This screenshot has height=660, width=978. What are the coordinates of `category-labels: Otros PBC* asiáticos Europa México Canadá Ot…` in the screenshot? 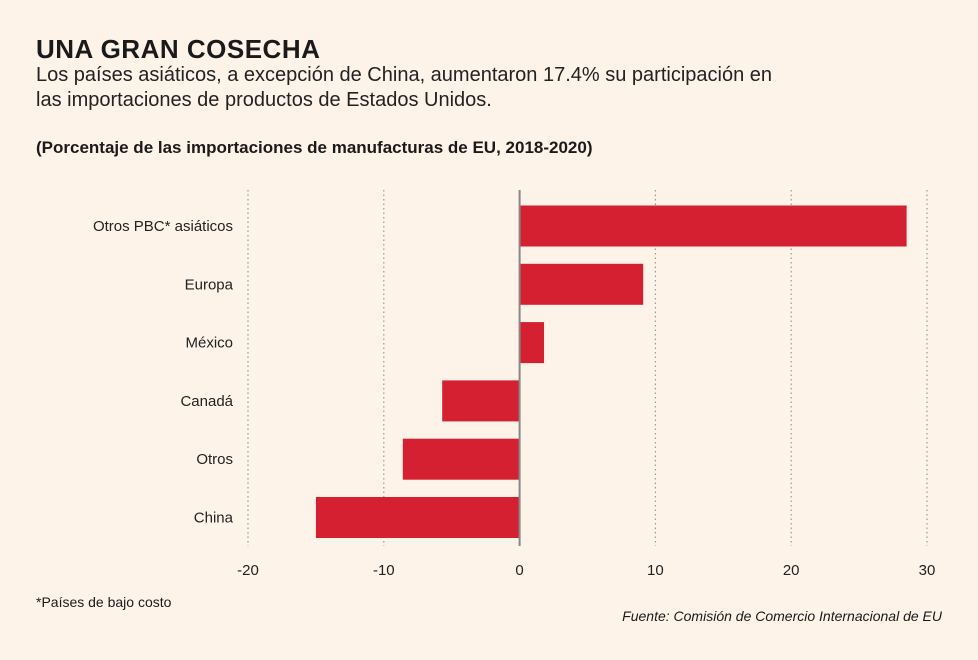 It's located at (163, 372).